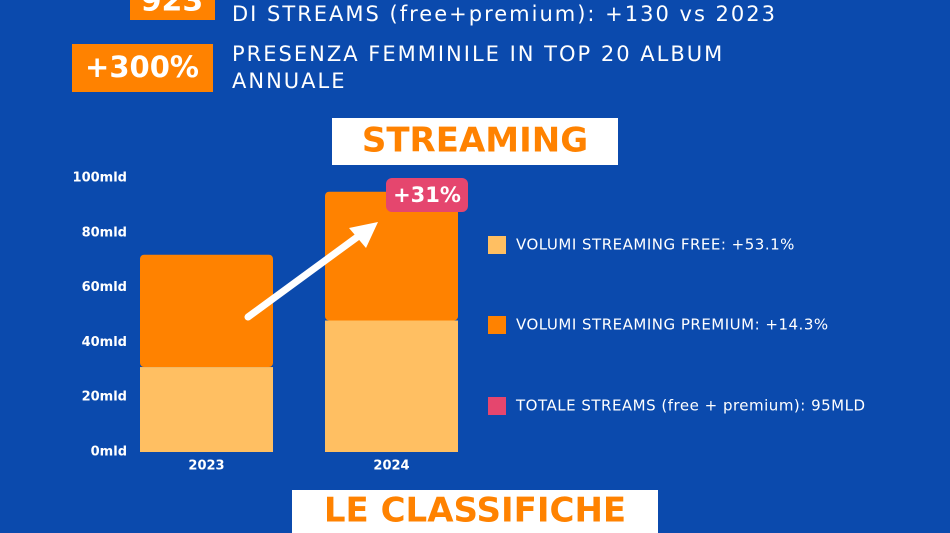  I want to click on legend-label: TOTALE STREAMS (free + premium): 95MLD, so click(690, 406).